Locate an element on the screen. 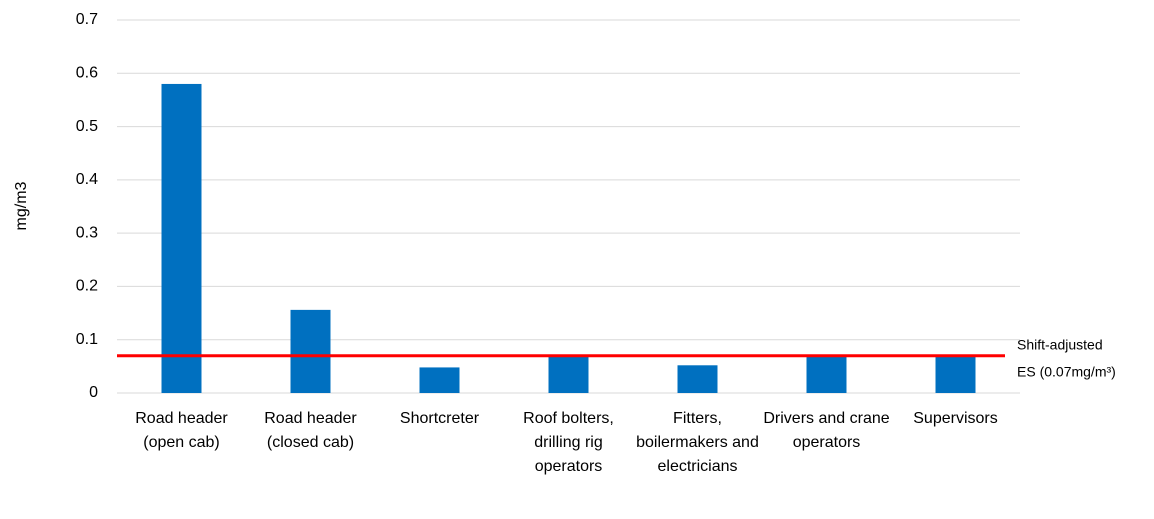 Image resolution: width=1154 pixels, height=519 pixels. x-tick-label: Drivers and crane operators is located at coordinates (826, 430).